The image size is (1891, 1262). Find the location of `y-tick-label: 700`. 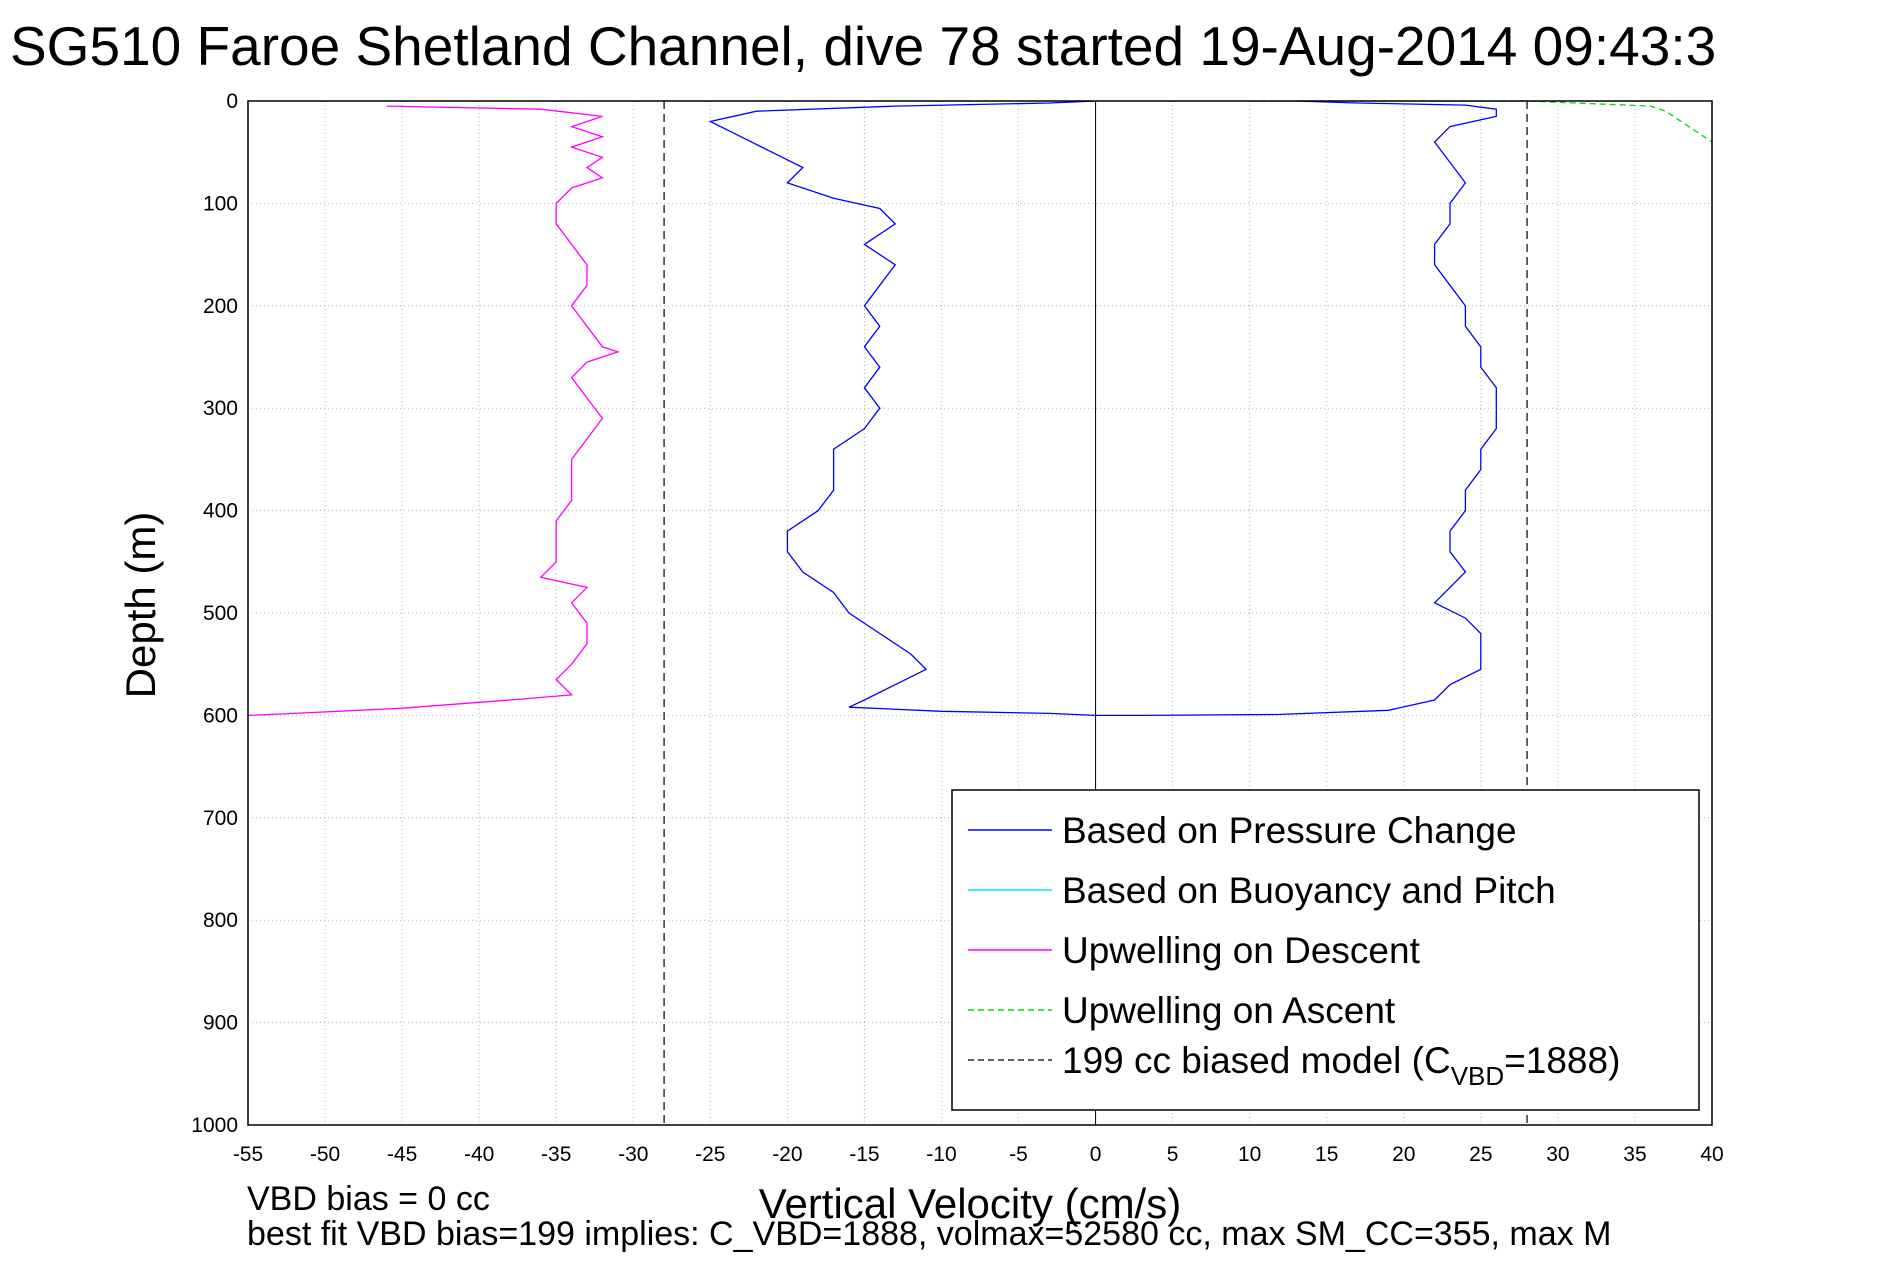

y-tick-label: 700 is located at coordinates (220, 818).